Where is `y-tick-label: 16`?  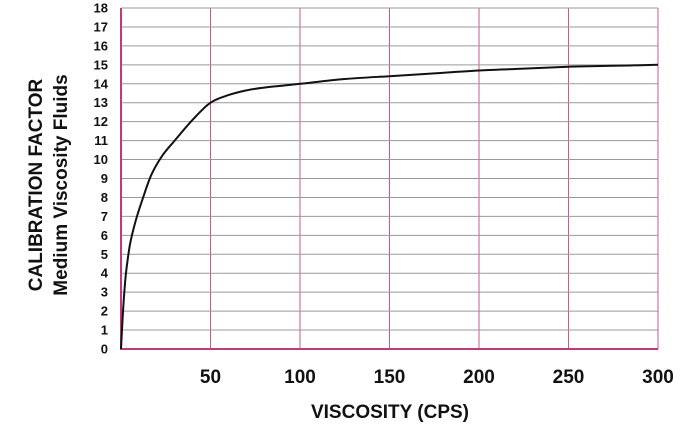 y-tick-label: 16 is located at coordinates (101, 45).